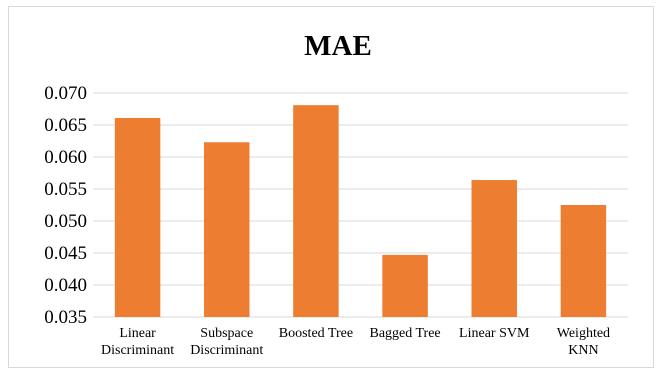 Image resolution: width=658 pixels, height=370 pixels. Describe the element at coordinates (494, 333) in the screenshot. I see `x-tick-label: Linear SVM` at that location.